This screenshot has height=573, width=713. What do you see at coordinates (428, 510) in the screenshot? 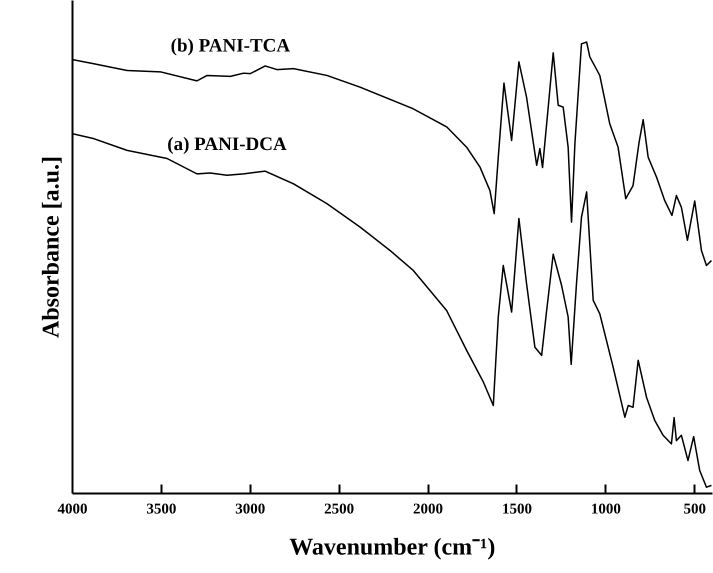
I see `x-tick-label: 2000` at bounding box center [428, 510].